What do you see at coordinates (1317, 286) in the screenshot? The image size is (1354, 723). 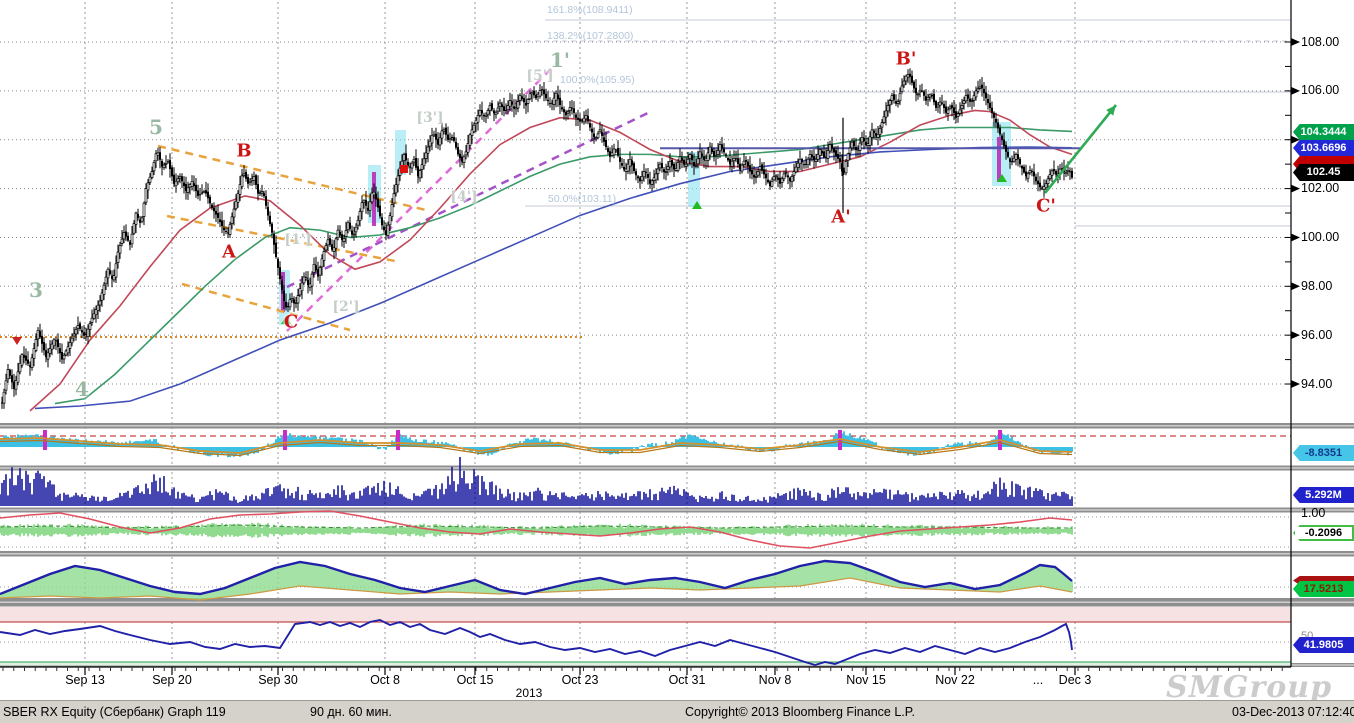 I see `y-axis-label-98.00: 98.00` at bounding box center [1317, 286].